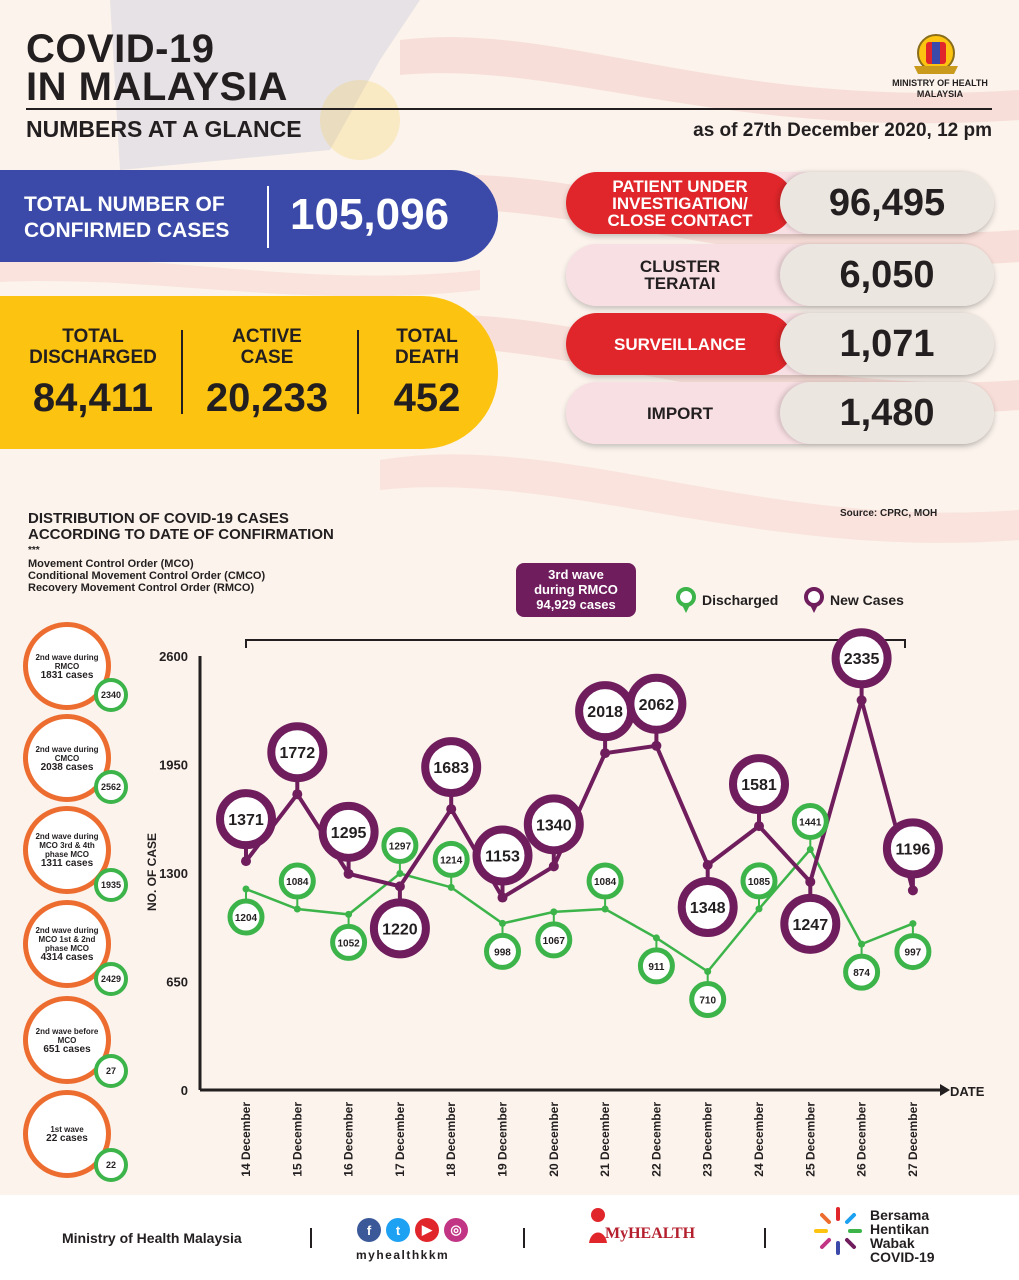 The height and width of the screenshot is (1280, 1019). Describe the element at coordinates (267, 357) in the screenshot. I see `active-label-line2: CASE` at that location.